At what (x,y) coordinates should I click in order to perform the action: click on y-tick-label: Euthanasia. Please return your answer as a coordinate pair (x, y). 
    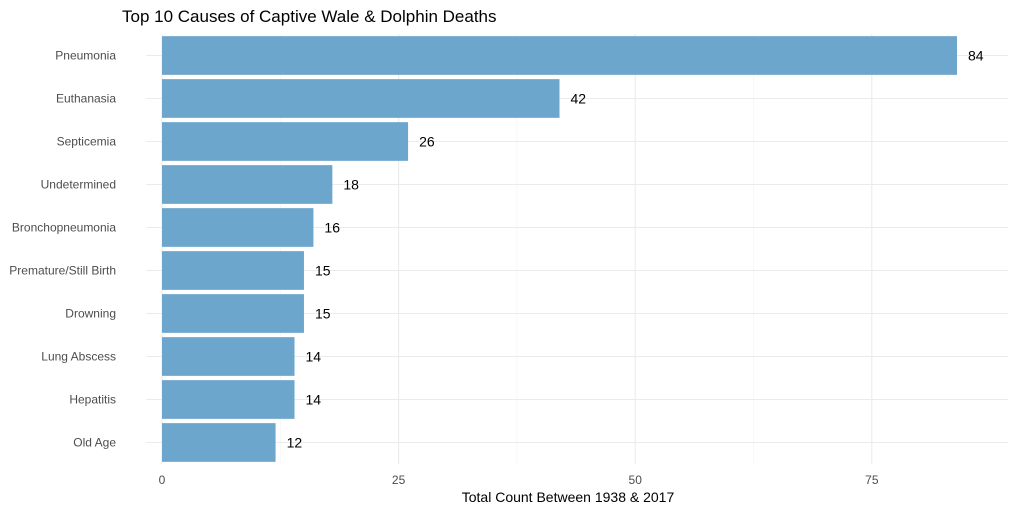
    Looking at the image, I should click on (86, 99).